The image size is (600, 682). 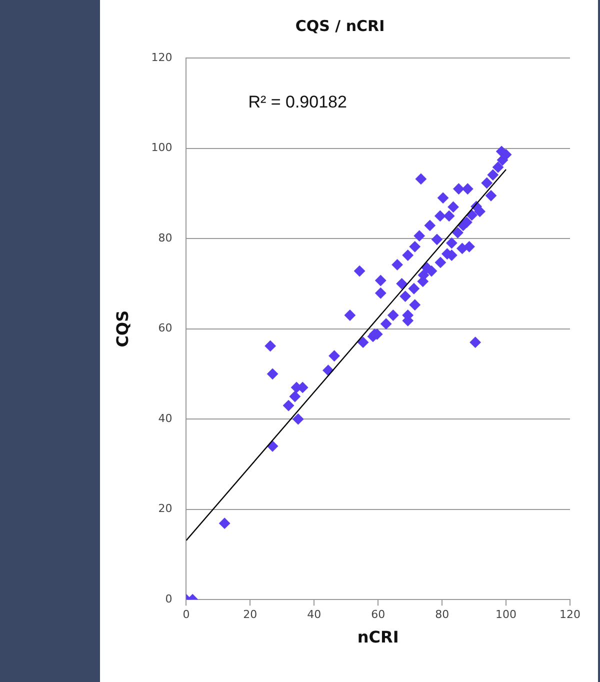 I want to click on y-tick-label: 40, so click(x=165, y=418).